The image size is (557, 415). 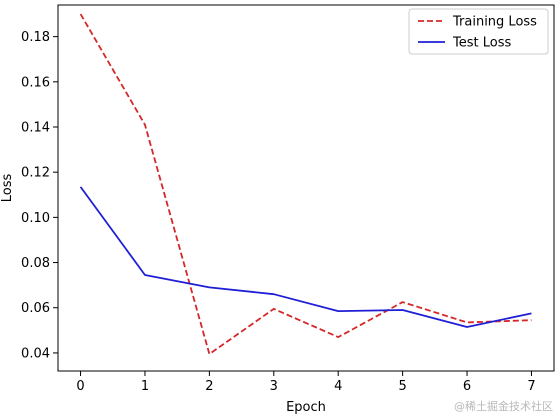 I want to click on y-tick-label: 0.04, so click(x=35, y=353).